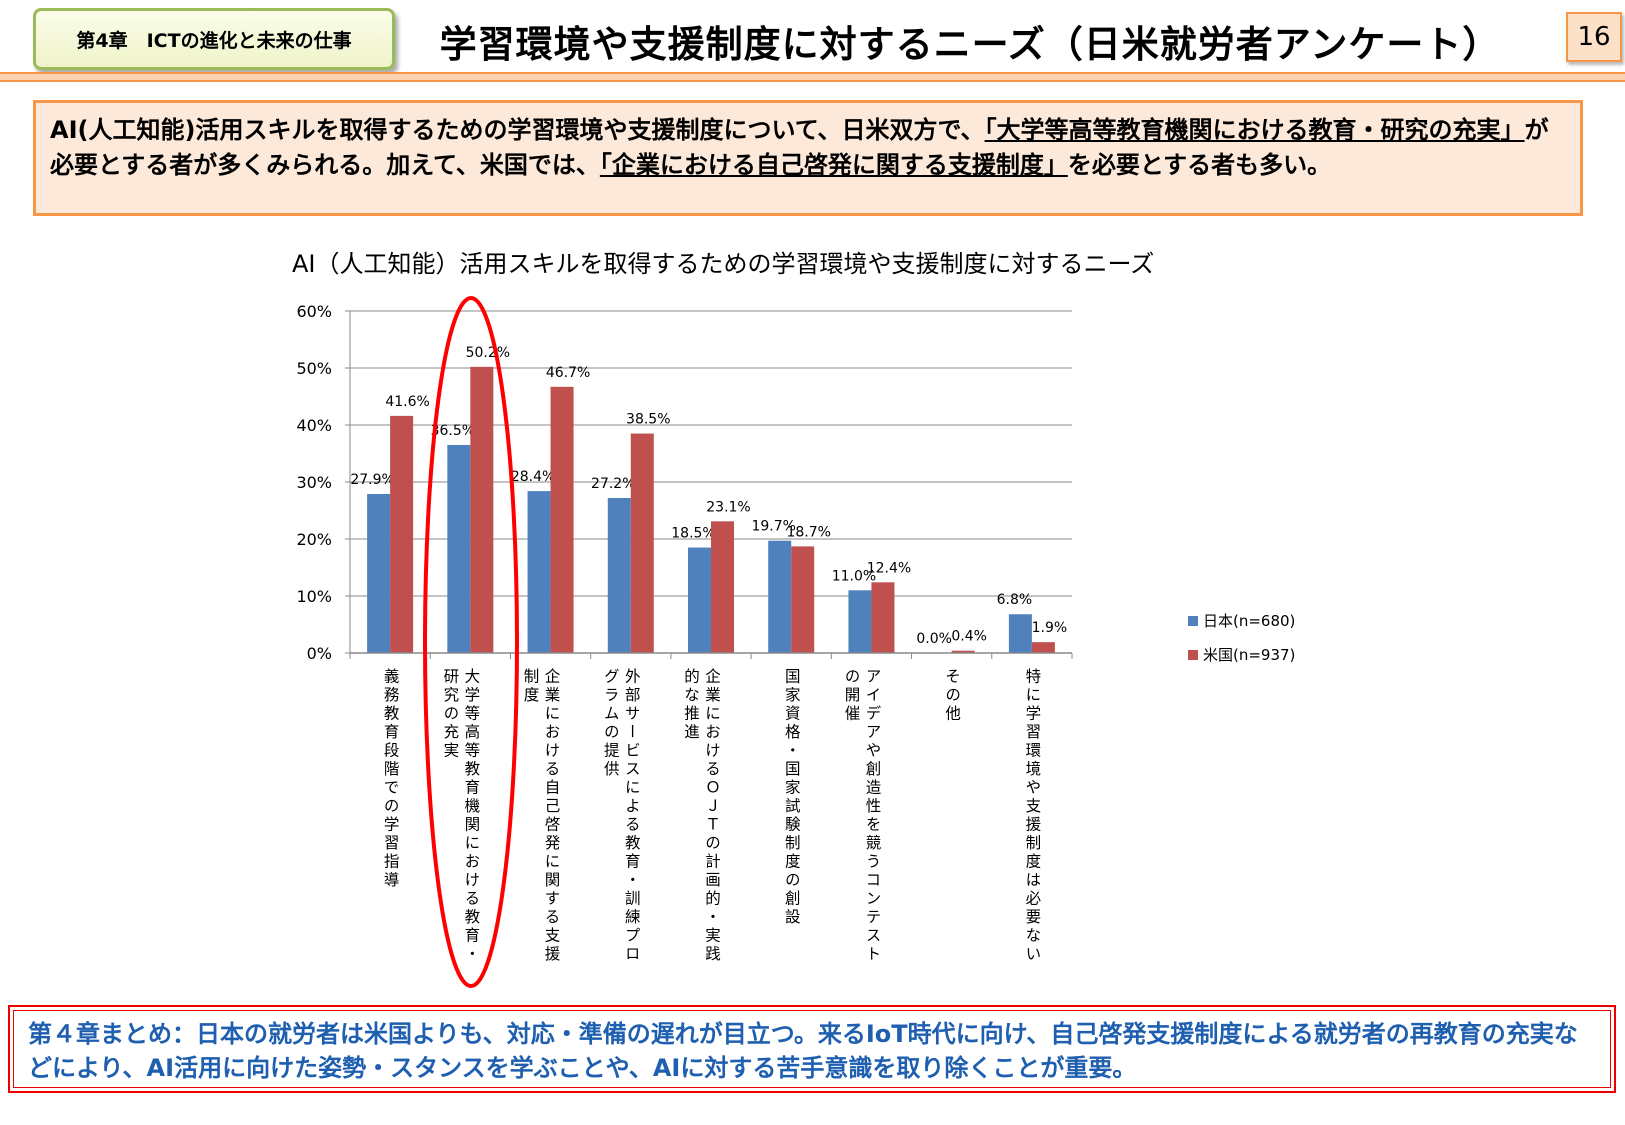 The image size is (1625, 1125). I want to click on category-label: 国家資格・国家試験制度の創設, so click(791, 797).